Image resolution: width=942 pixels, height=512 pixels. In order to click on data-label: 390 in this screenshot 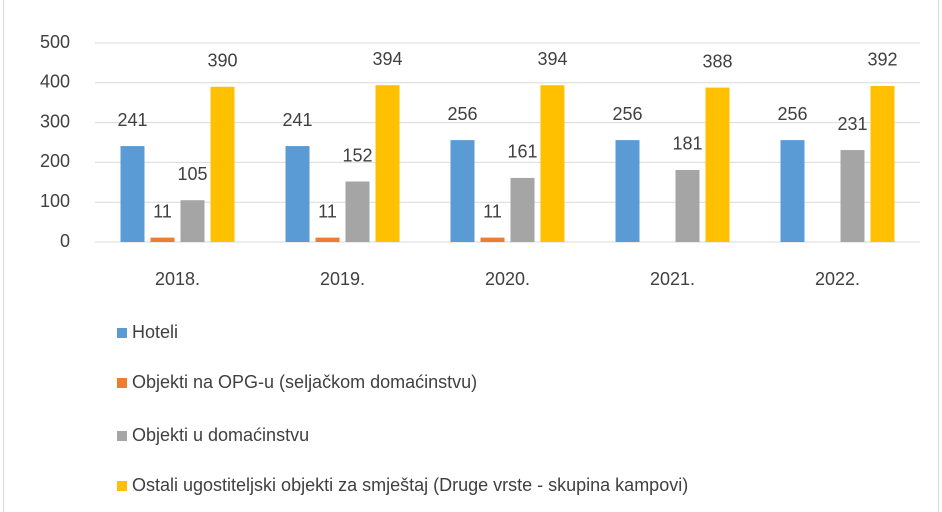, I will do `click(222, 61)`.